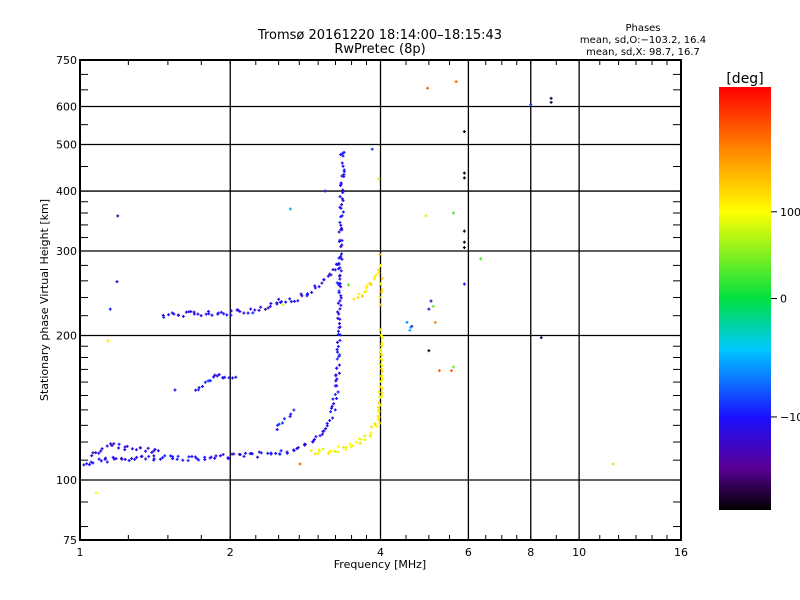  Describe the element at coordinates (785, 315) in the screenshot. I see `colorbar-ticks: 100 0 −100` at that location.